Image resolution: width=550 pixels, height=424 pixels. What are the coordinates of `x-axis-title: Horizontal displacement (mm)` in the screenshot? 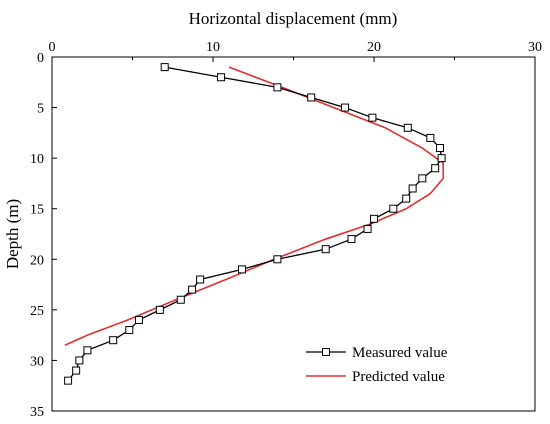 It's located at (293, 18).